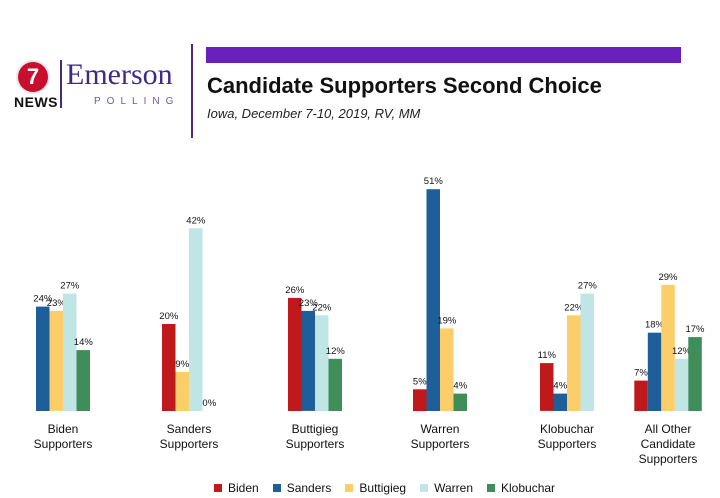  I want to click on data-label-sanders-group-0: 24%, so click(43, 299).